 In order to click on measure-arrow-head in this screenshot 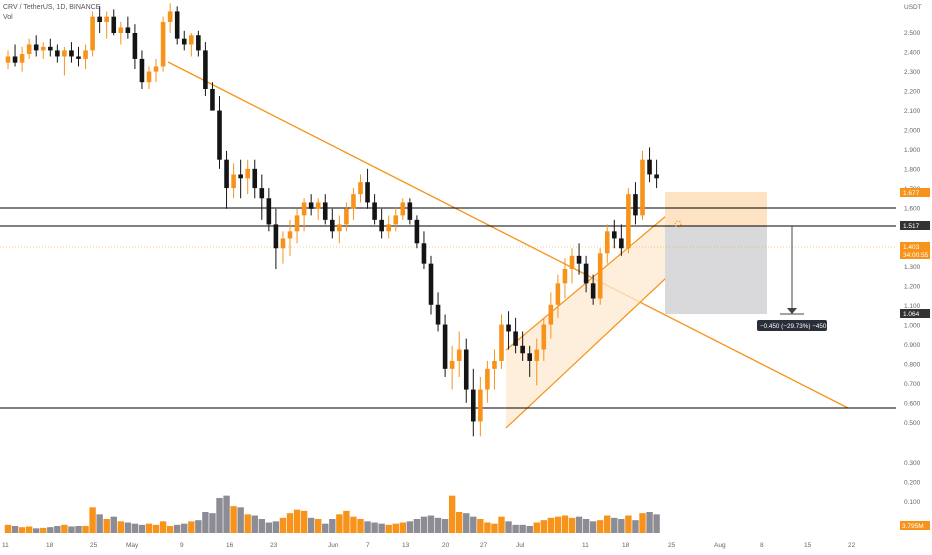, I will do `click(792, 311)`.